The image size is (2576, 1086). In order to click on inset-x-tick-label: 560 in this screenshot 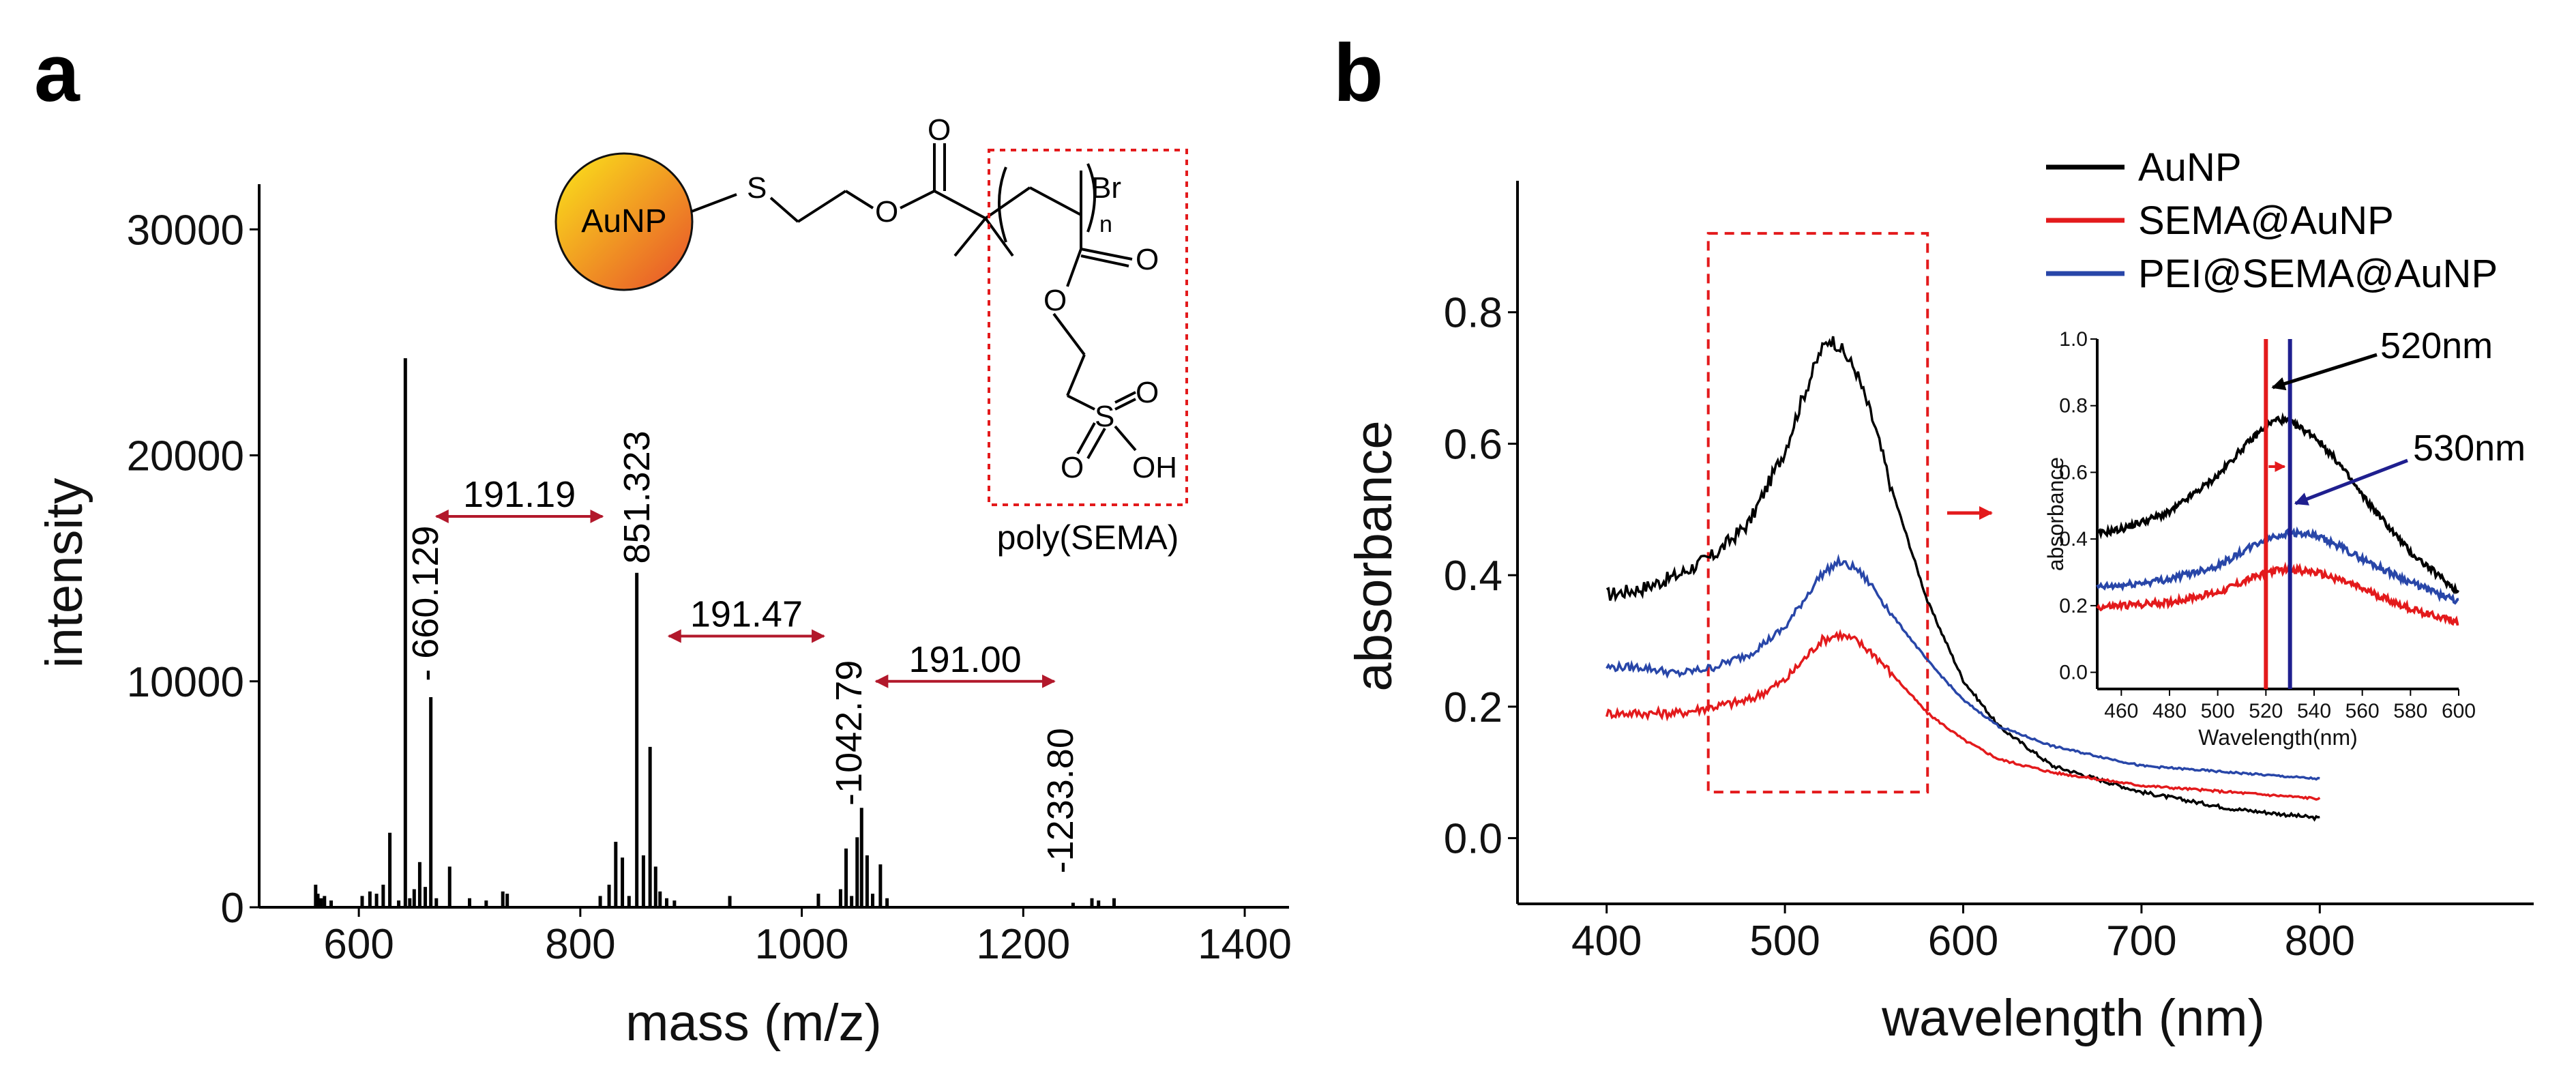, I will do `click(2362, 711)`.